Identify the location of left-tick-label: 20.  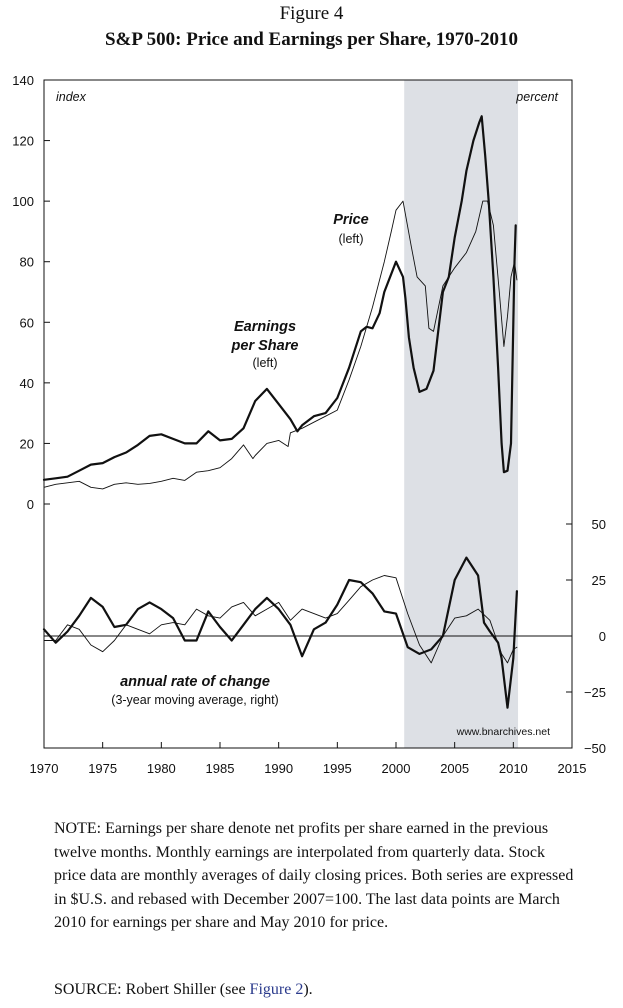
(27, 443).